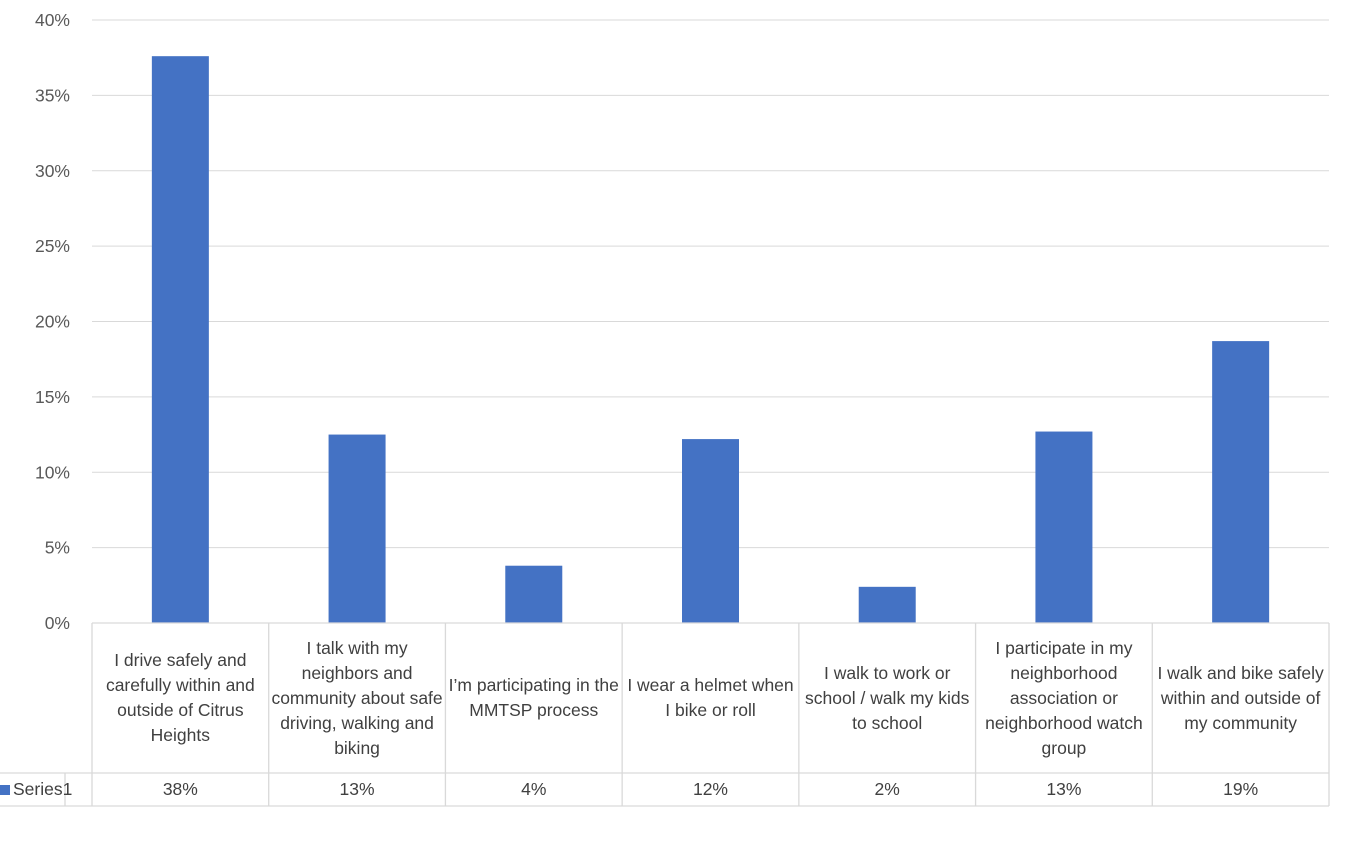 The width and height of the screenshot is (1355, 843). I want to click on data-label: 4%, so click(534, 789).